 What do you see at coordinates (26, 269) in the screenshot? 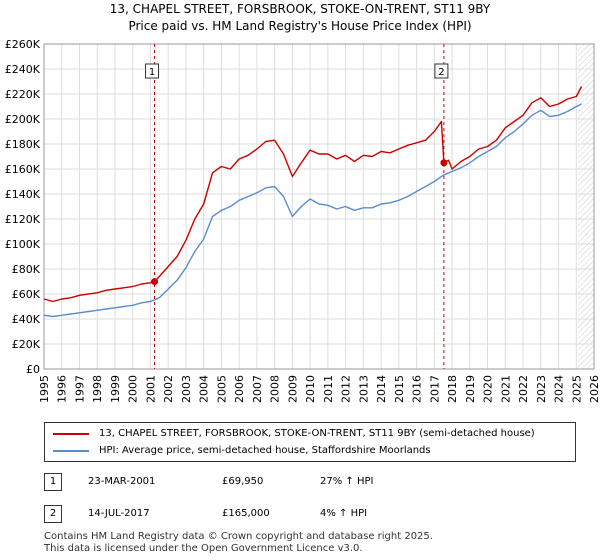
I see `y-tick-label: £80K` at bounding box center [26, 269].